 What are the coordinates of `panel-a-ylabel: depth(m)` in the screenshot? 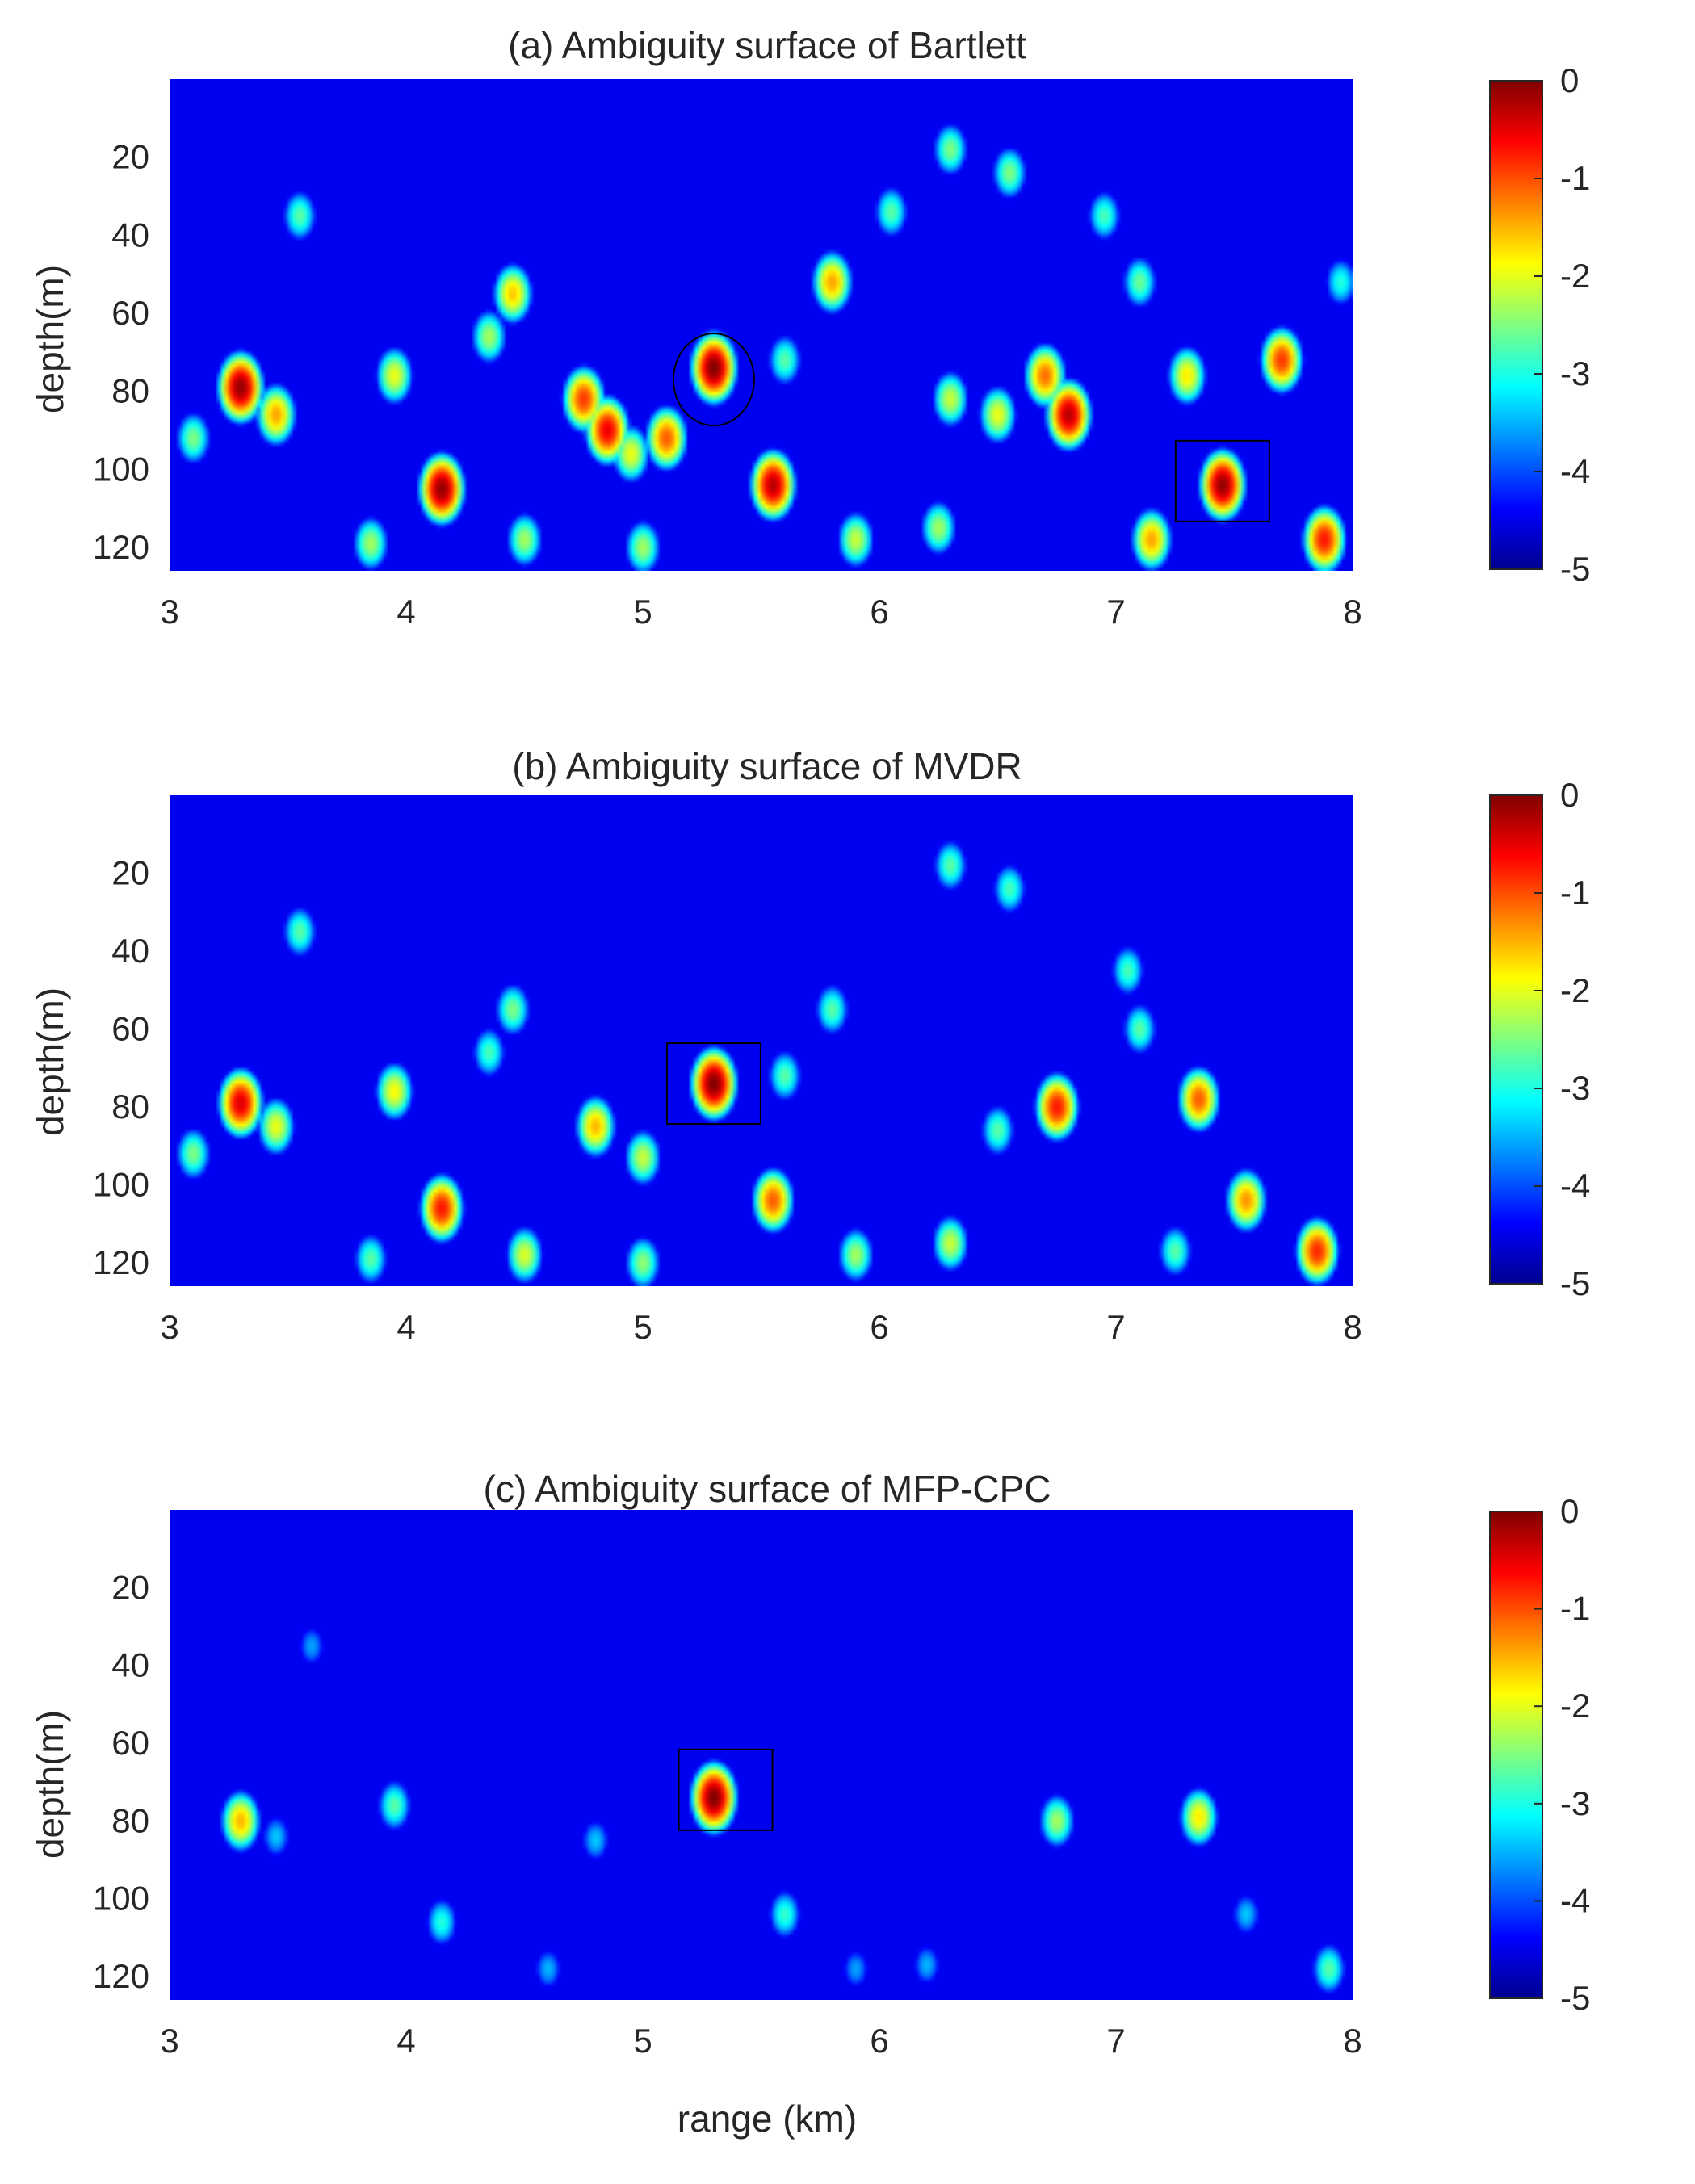 It's located at (50, 339).